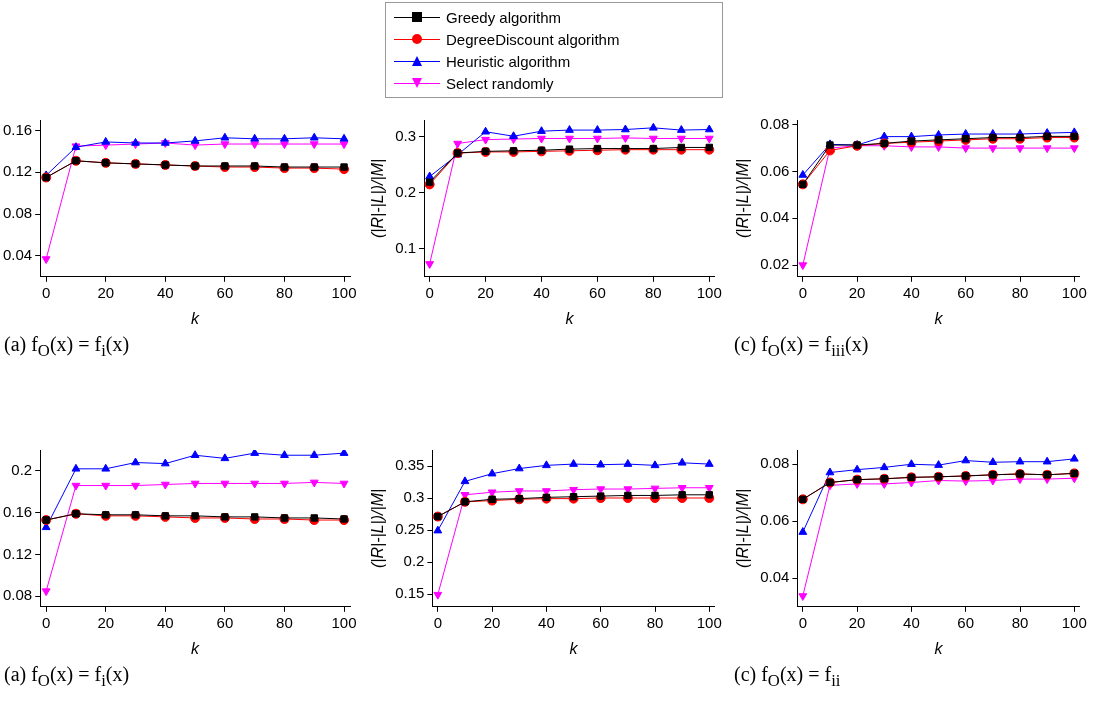 The image size is (1095, 724). Describe the element at coordinates (775, 264) in the screenshot. I see `y-tick-label: 0.02` at that location.